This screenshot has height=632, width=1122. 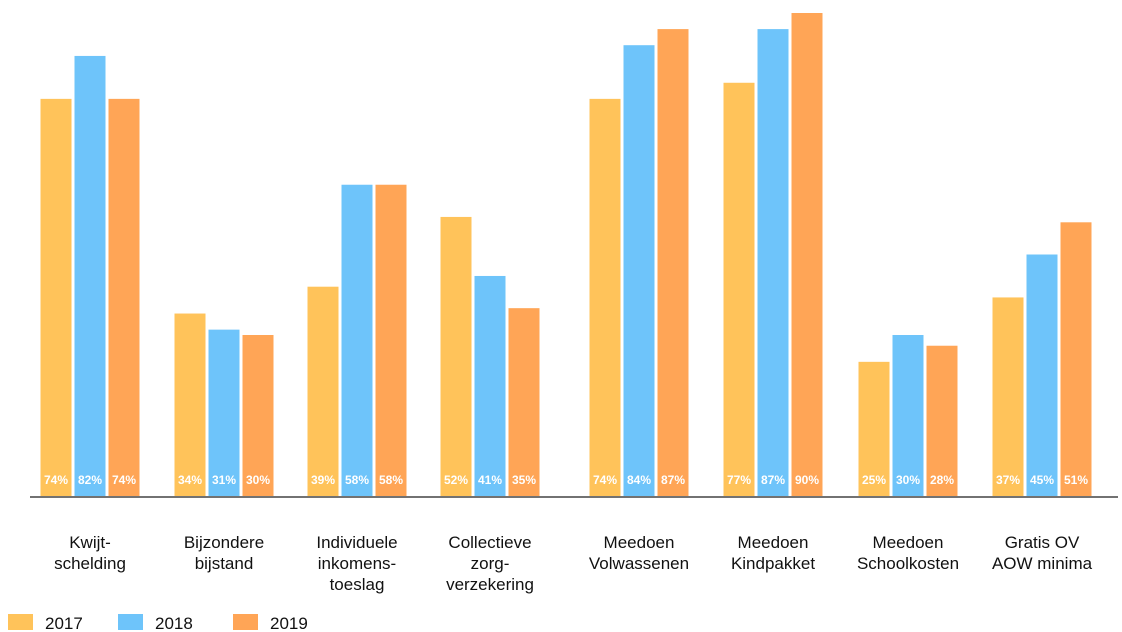 What do you see at coordinates (908, 553) in the screenshot?
I see `x-tick-label: Meedoen Schoolkosten` at bounding box center [908, 553].